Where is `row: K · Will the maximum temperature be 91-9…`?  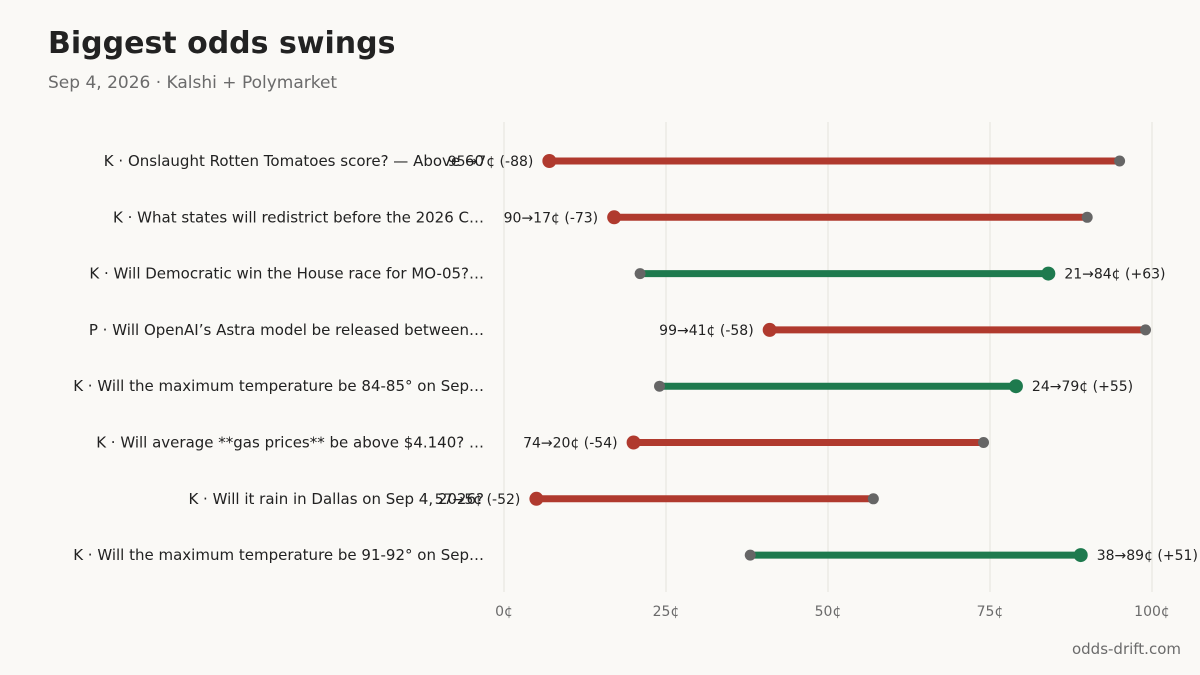
row: K · Will the maximum temperature be 91-9… is located at coordinates (635, 555).